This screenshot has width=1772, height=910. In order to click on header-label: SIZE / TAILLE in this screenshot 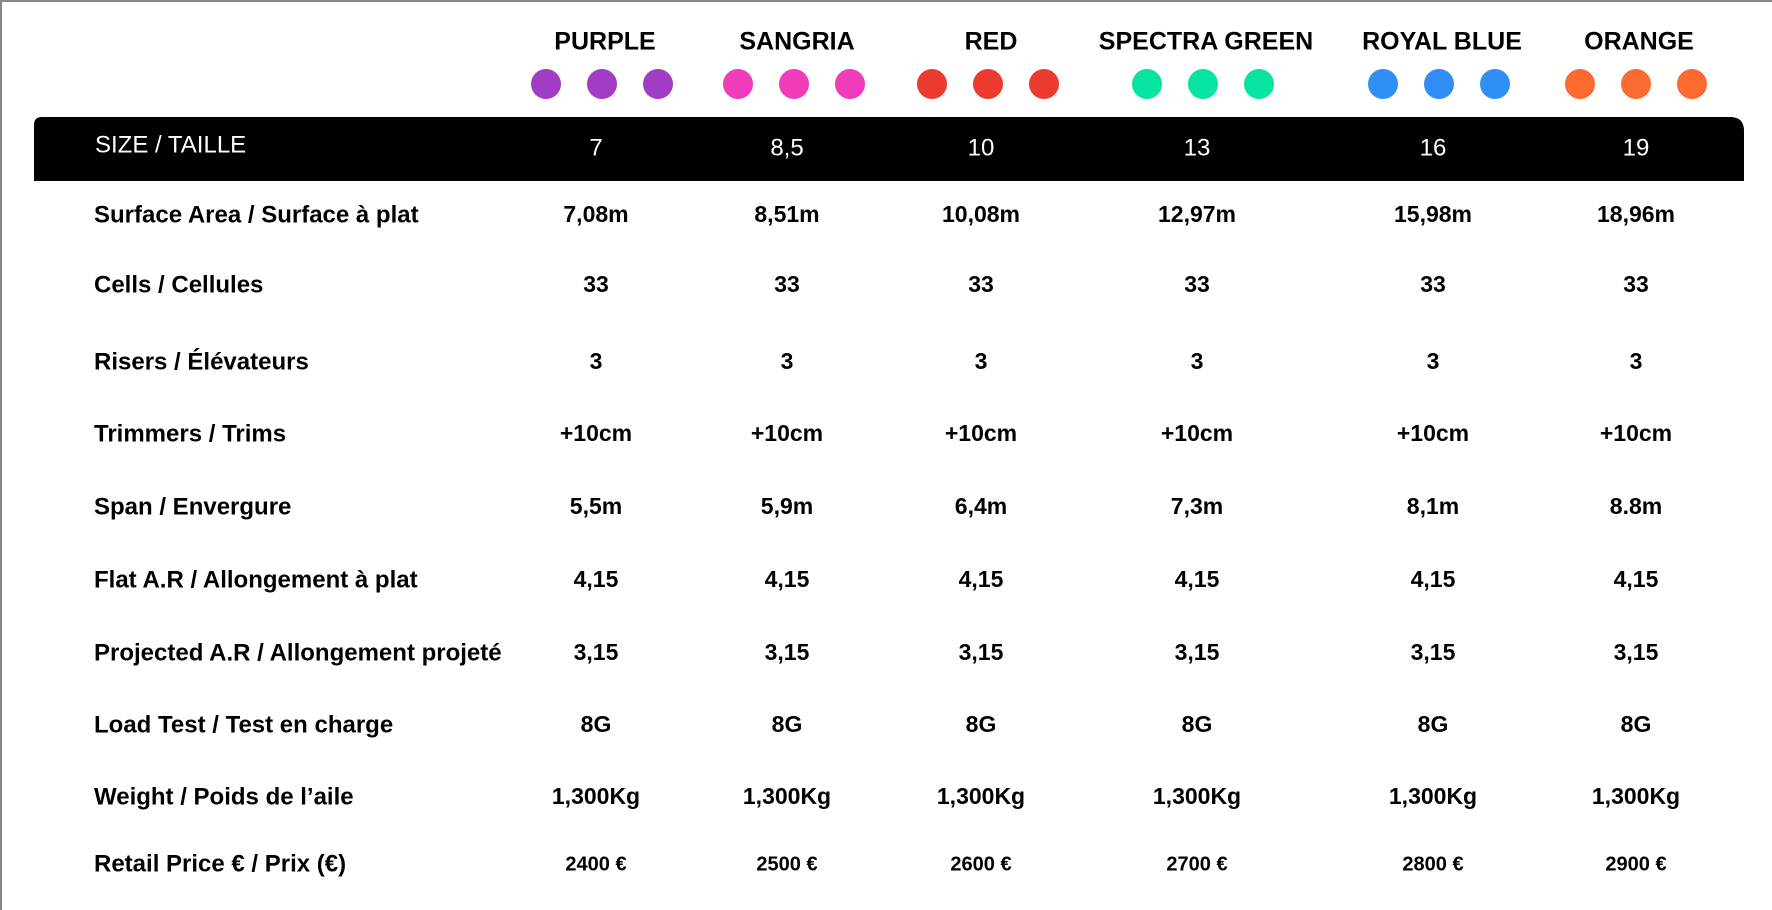, I will do `click(170, 144)`.